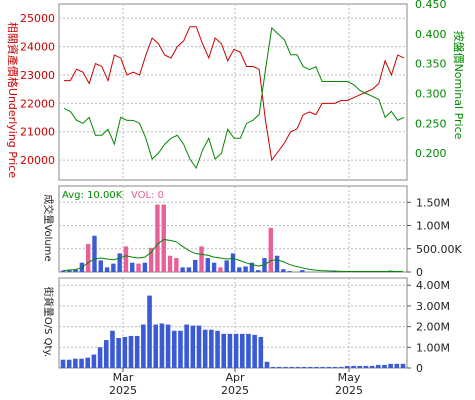 The height and width of the screenshot is (400, 475). What do you see at coordinates (235, 377) in the screenshot?
I see `month-label-apr: Apr` at bounding box center [235, 377].